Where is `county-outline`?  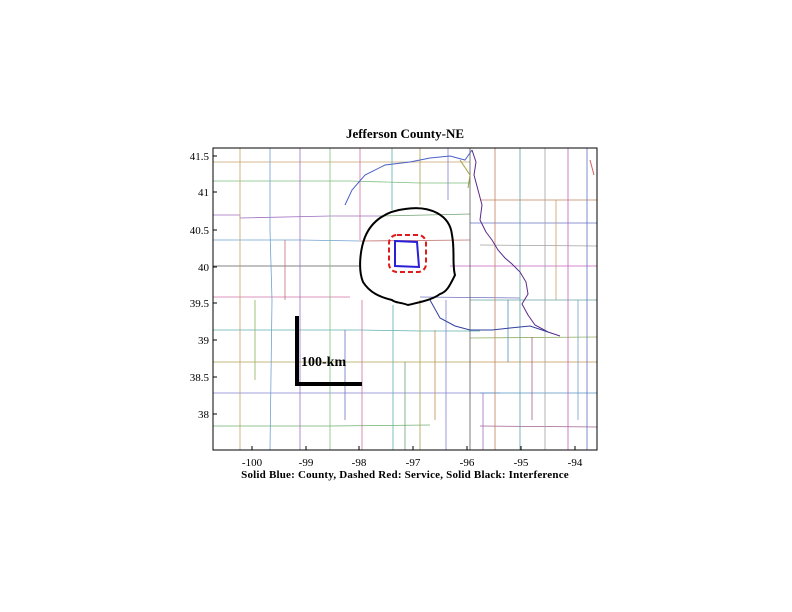
county-outline is located at coordinates (407, 254).